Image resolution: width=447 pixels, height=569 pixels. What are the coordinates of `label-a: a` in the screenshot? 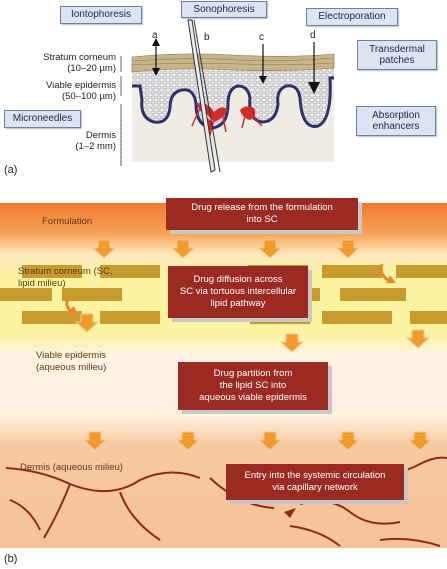 It's located at (155, 35).